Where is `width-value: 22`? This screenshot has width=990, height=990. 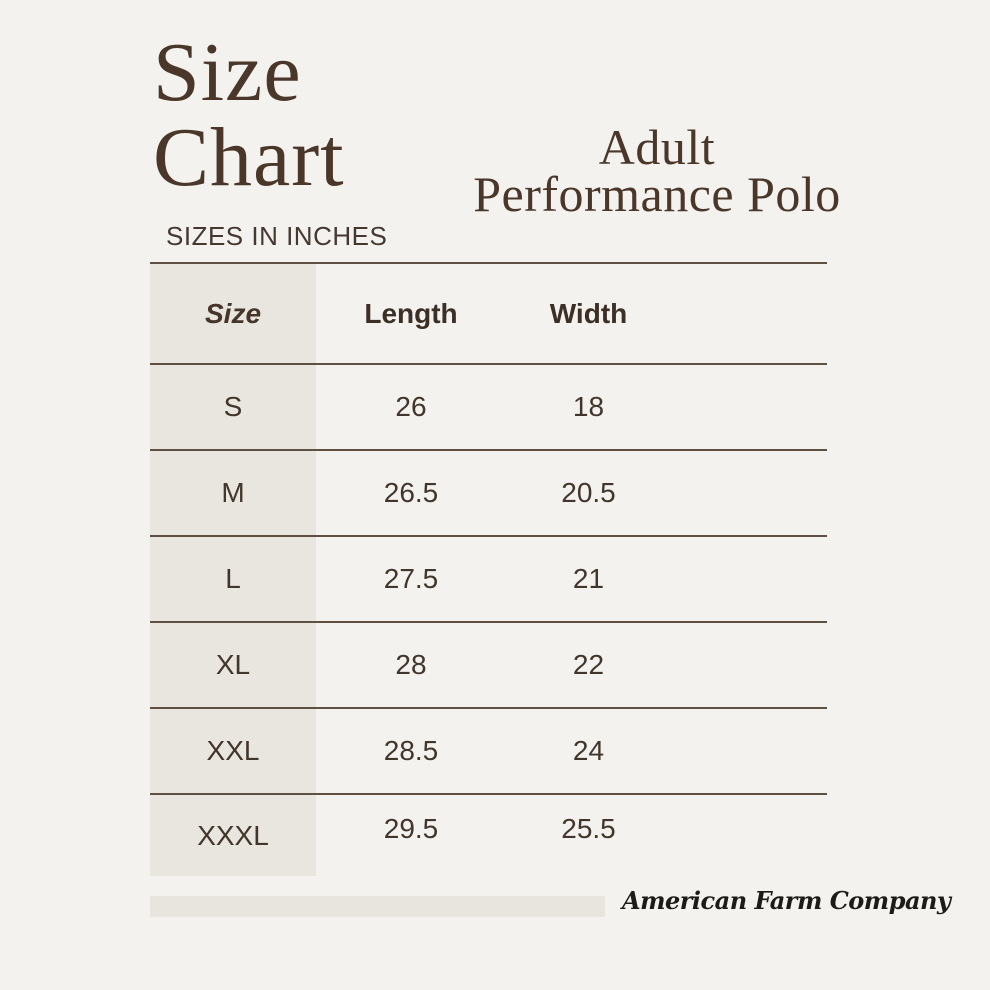
width-value: 22 is located at coordinates (588, 664).